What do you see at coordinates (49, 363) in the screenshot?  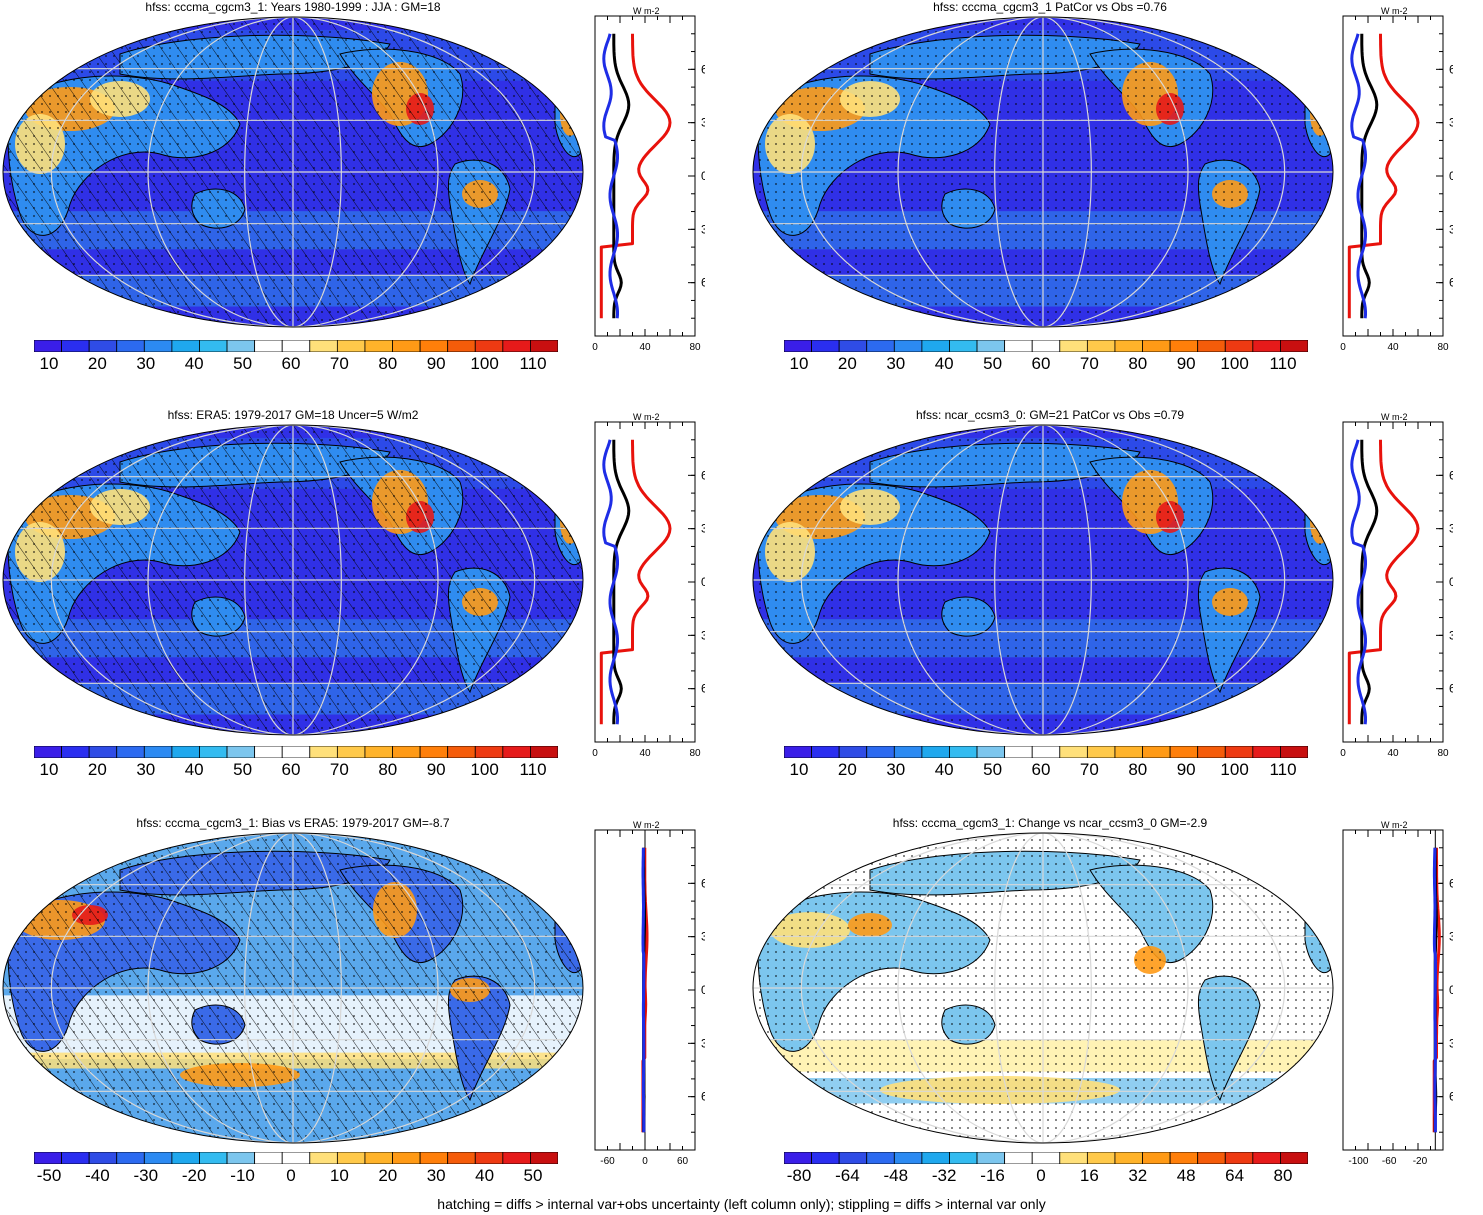 I see `colorbar-tick-label: 10` at bounding box center [49, 363].